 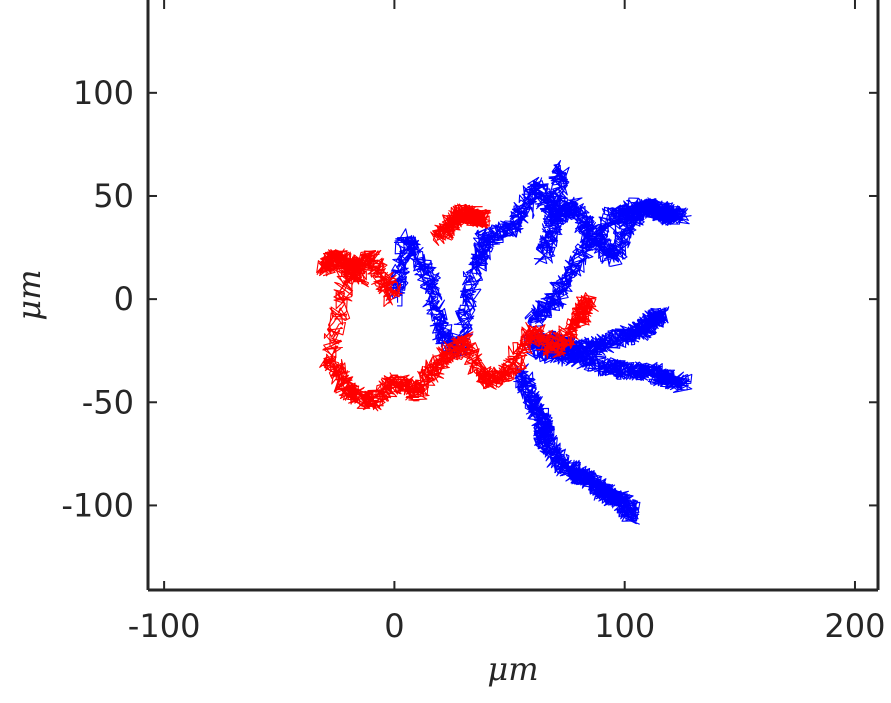 What do you see at coordinates (854, 626) in the screenshot?
I see `x-tick-label: 200` at bounding box center [854, 626].